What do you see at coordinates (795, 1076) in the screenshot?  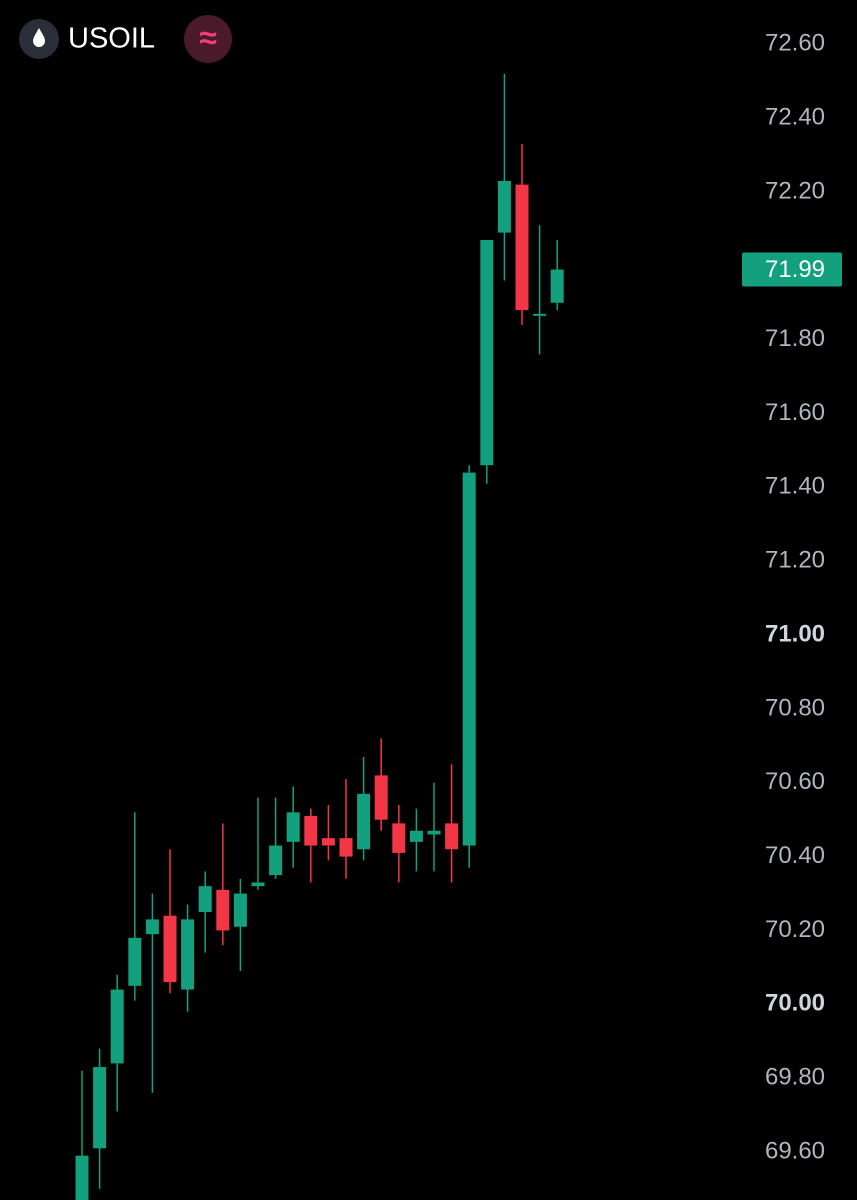 I see `y-tick-label: 69.80` at bounding box center [795, 1076].